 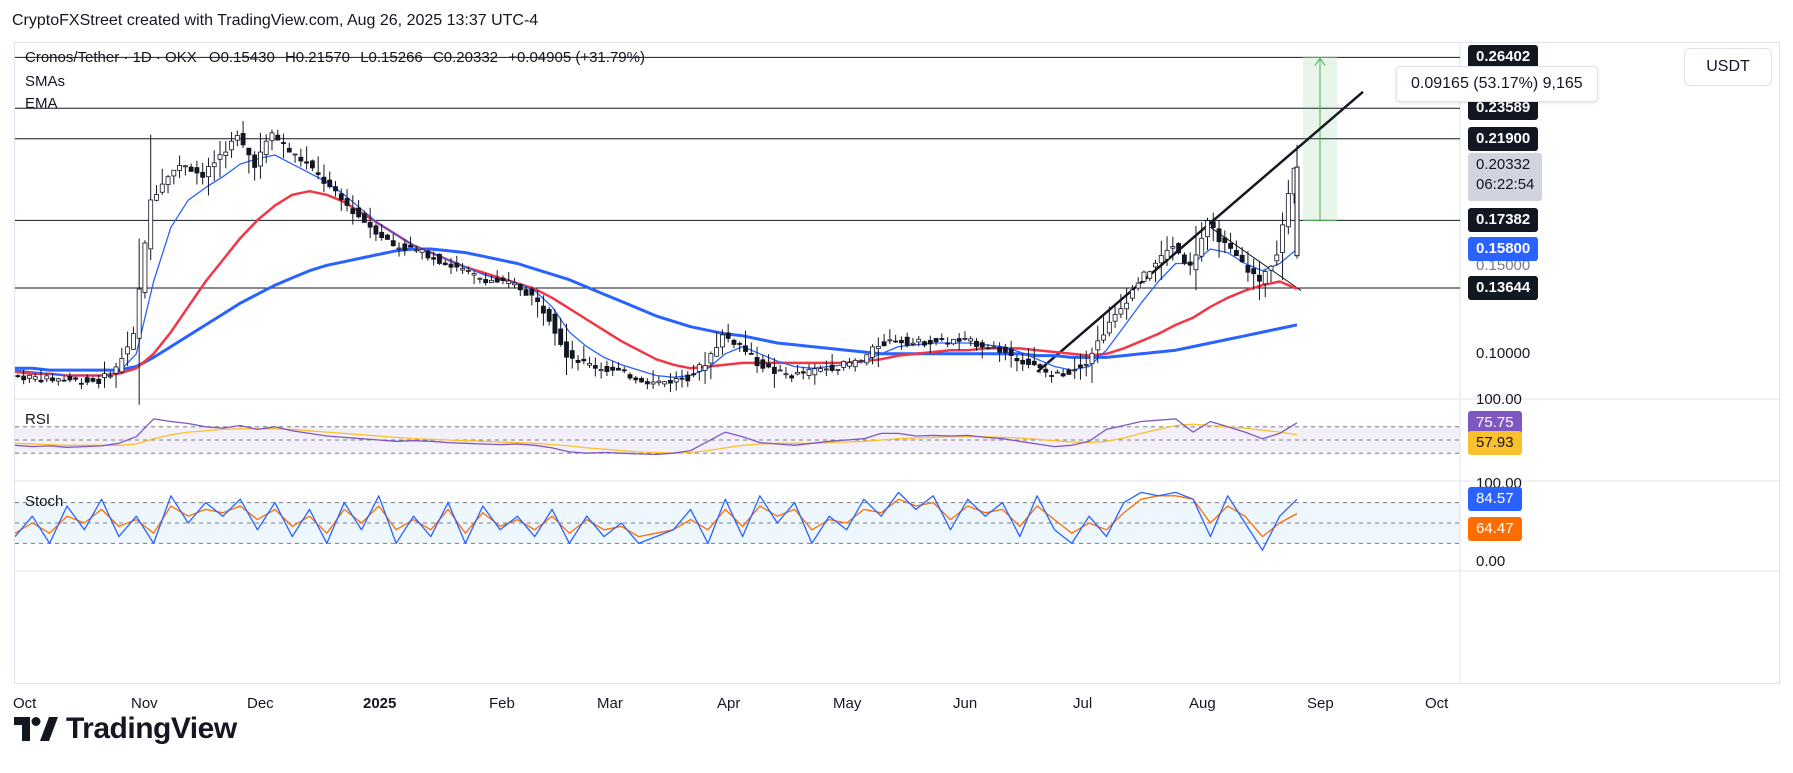 I want to click on legend-smas: SMAs, so click(x=45, y=81).